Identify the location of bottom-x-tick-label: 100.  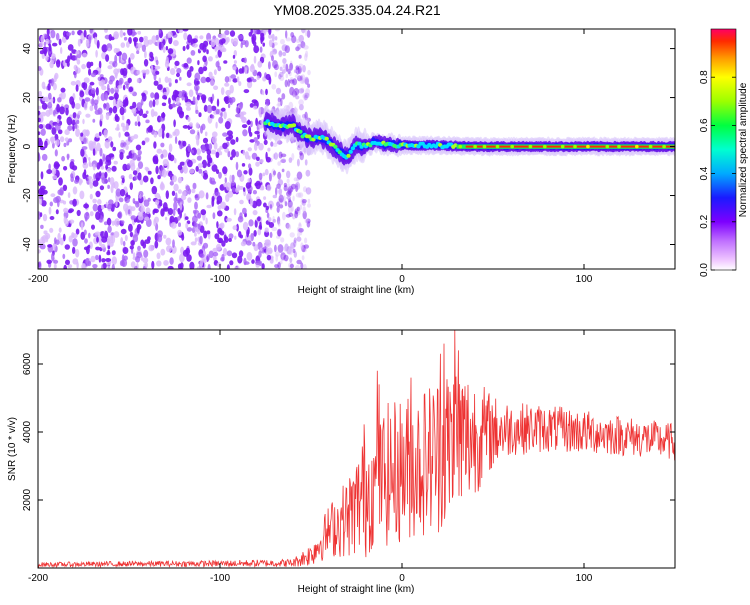
(584, 578).